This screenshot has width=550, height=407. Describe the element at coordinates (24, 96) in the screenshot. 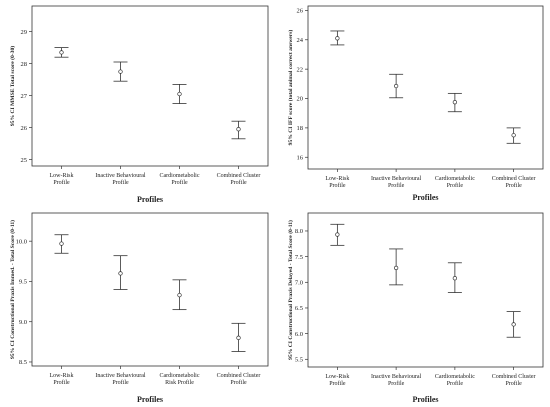

I see `y-tick-label: 27` at that location.